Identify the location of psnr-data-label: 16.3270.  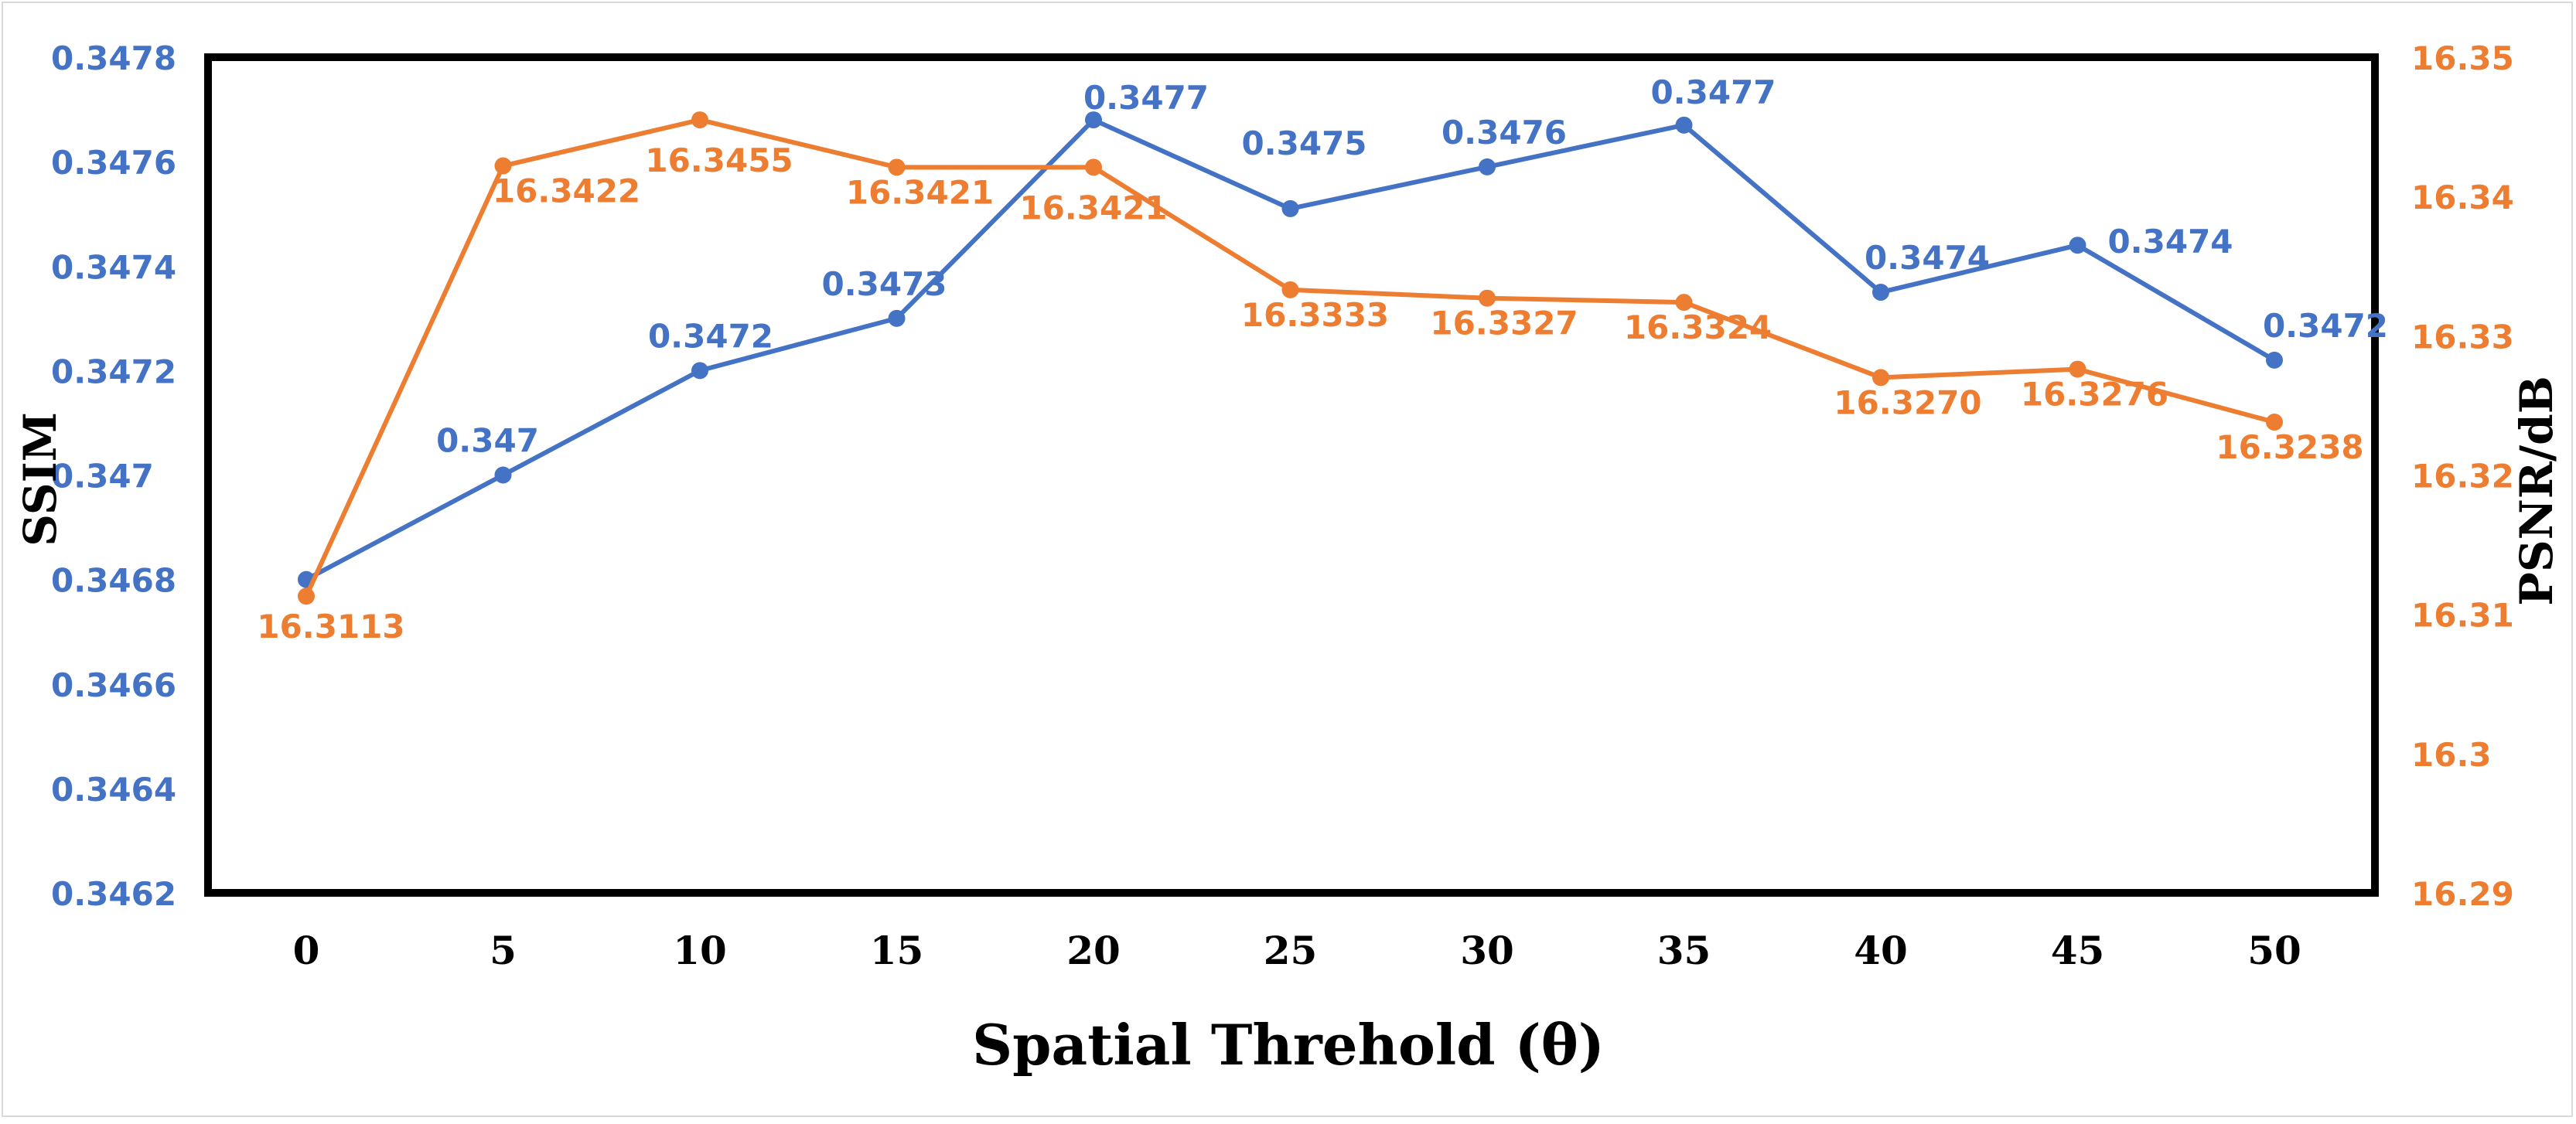
(1908, 402).